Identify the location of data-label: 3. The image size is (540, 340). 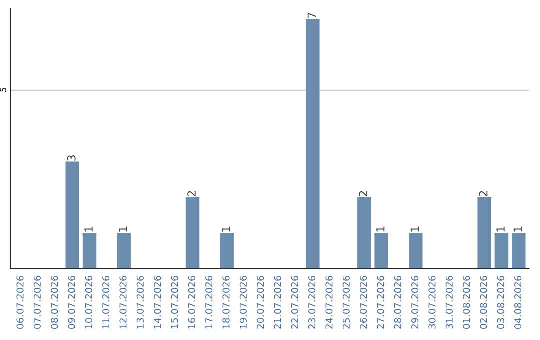
(71, 158).